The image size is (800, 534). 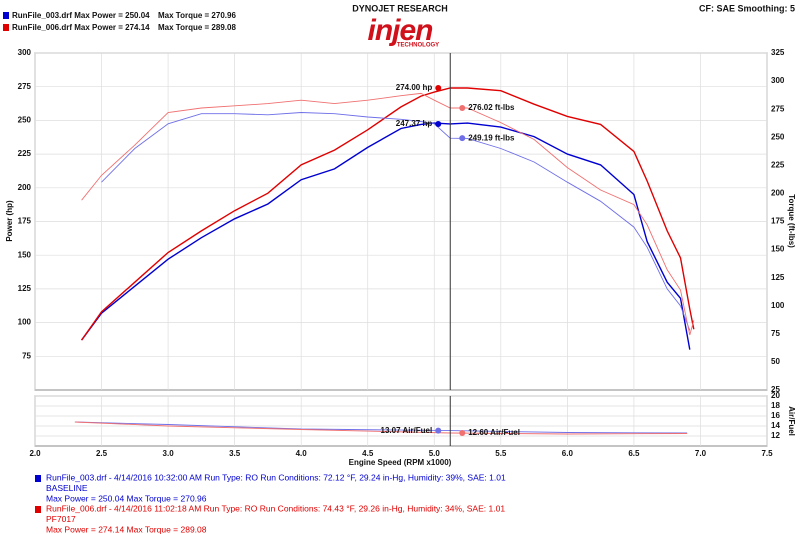 What do you see at coordinates (67, 488) in the screenshot?
I see `footer-line: BASELINE` at bounding box center [67, 488].